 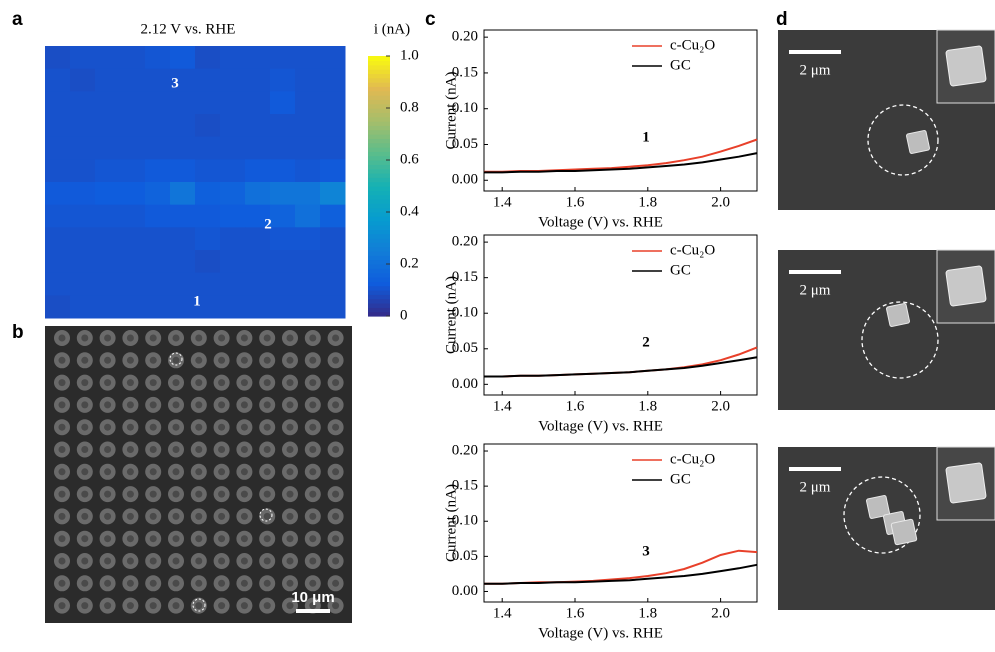 I want to click on y-tick-label: 0.00, so click(x=465, y=180).